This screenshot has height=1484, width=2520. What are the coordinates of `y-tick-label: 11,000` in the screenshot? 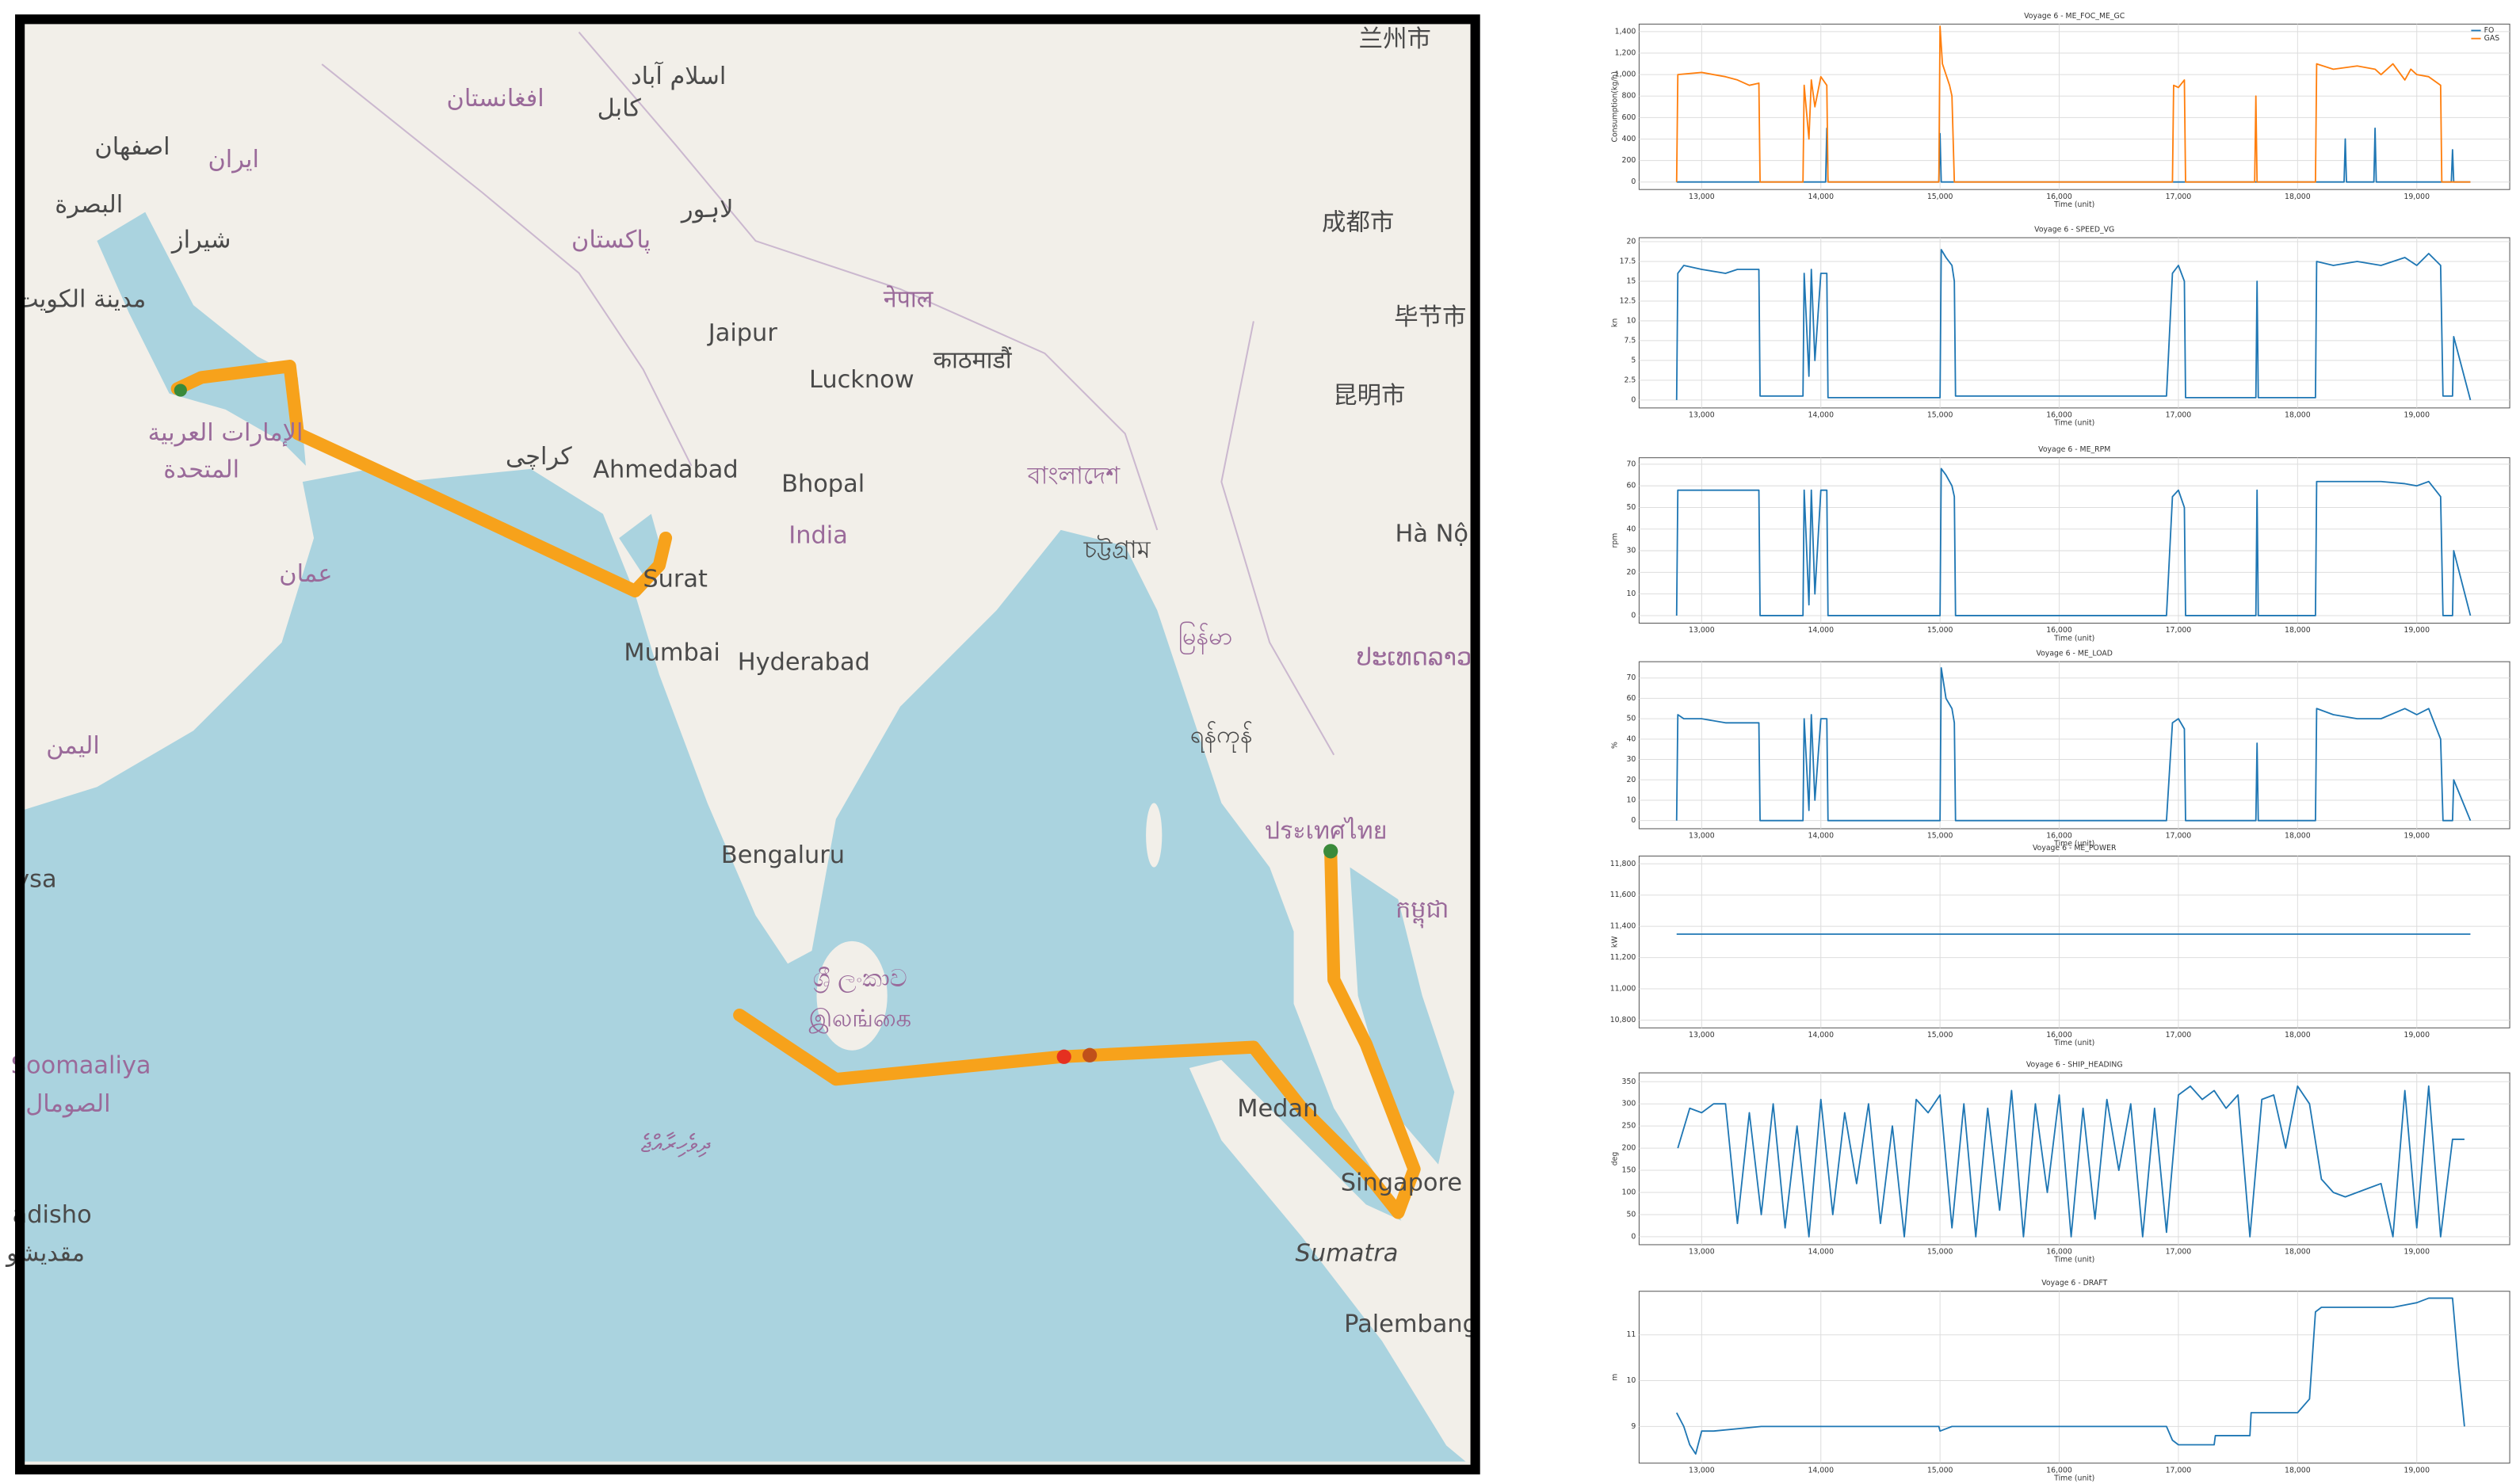 It's located at (1623, 989).